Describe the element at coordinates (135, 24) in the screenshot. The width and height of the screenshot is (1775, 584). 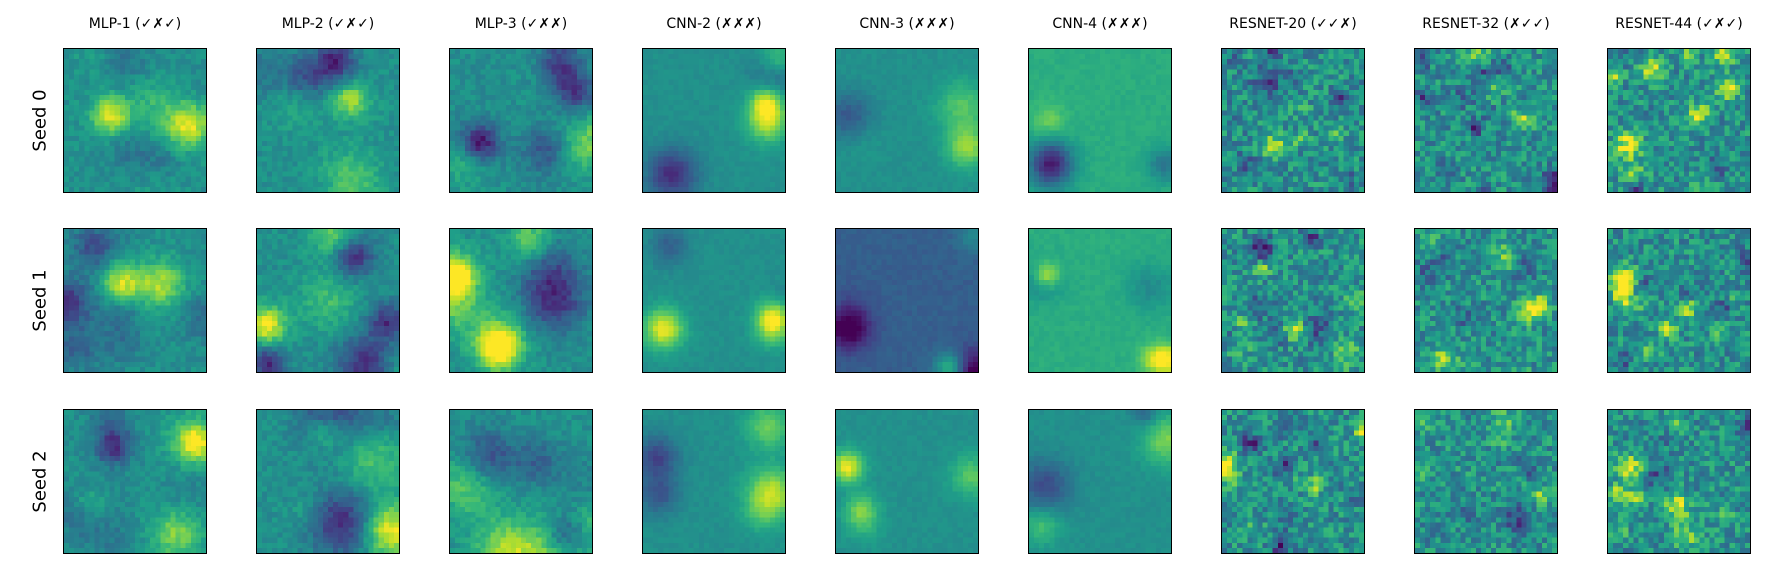
I see `column-title: MLP-1 (✓✗✓)` at that location.